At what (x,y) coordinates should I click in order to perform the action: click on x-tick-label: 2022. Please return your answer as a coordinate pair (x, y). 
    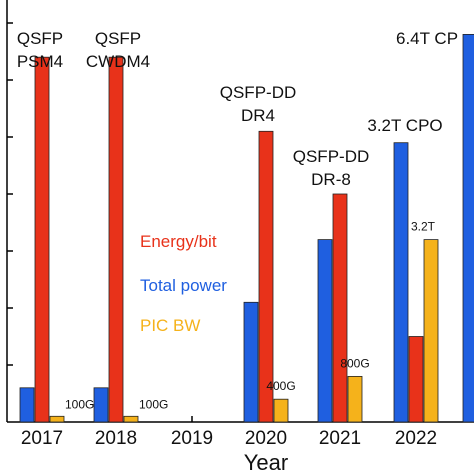
    Looking at the image, I should click on (416, 438).